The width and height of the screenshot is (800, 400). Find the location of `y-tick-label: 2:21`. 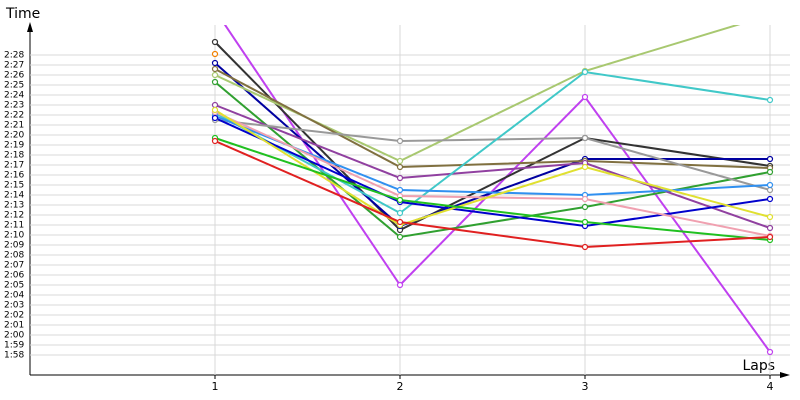

y-tick-label: 2:21 is located at coordinates (14, 126).